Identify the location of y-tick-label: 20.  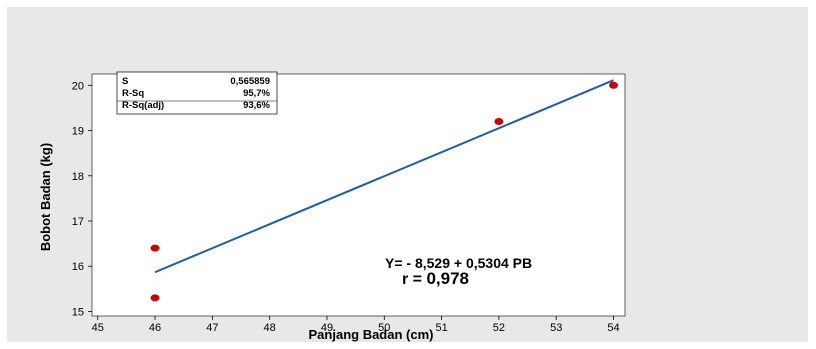
(78, 86).